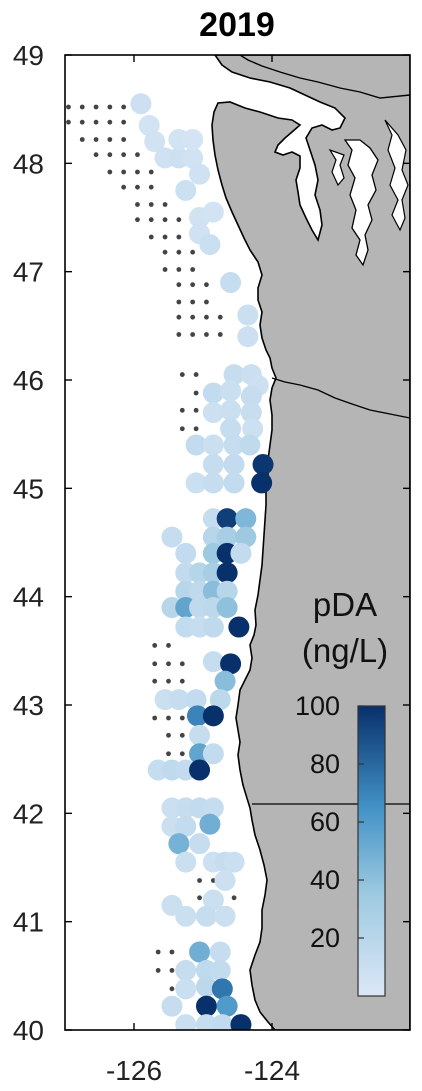 This screenshot has height=1091, width=422. What do you see at coordinates (325, 822) in the screenshot?
I see `colorbar-tick-label: 60` at bounding box center [325, 822].